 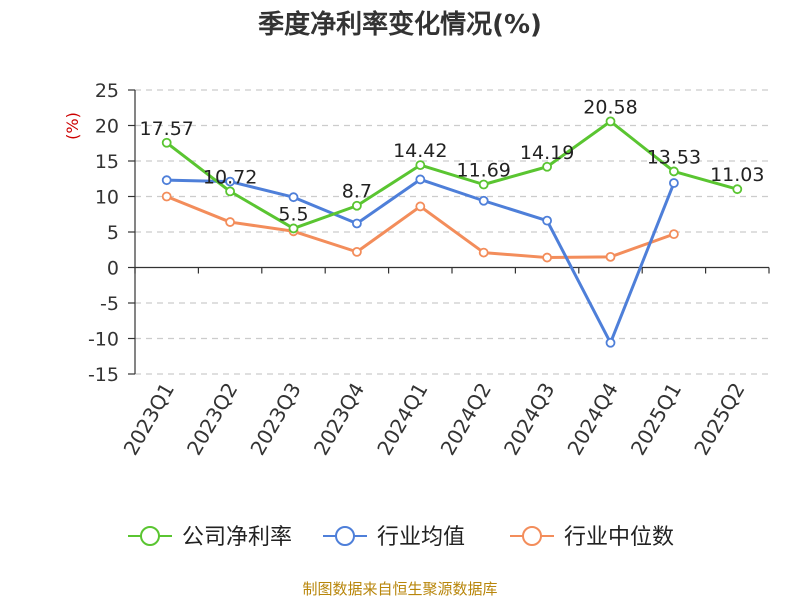 I want to click on data-label: 10.72, so click(x=230, y=177).